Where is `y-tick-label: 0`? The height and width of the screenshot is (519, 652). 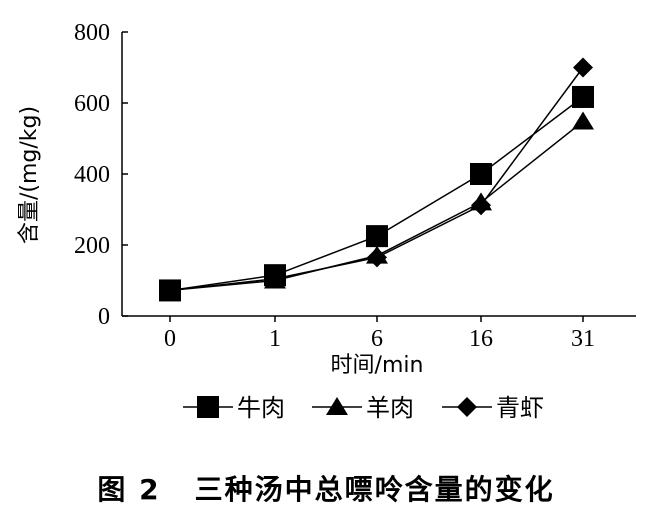
y-tick-label: 0 is located at coordinates (104, 317).